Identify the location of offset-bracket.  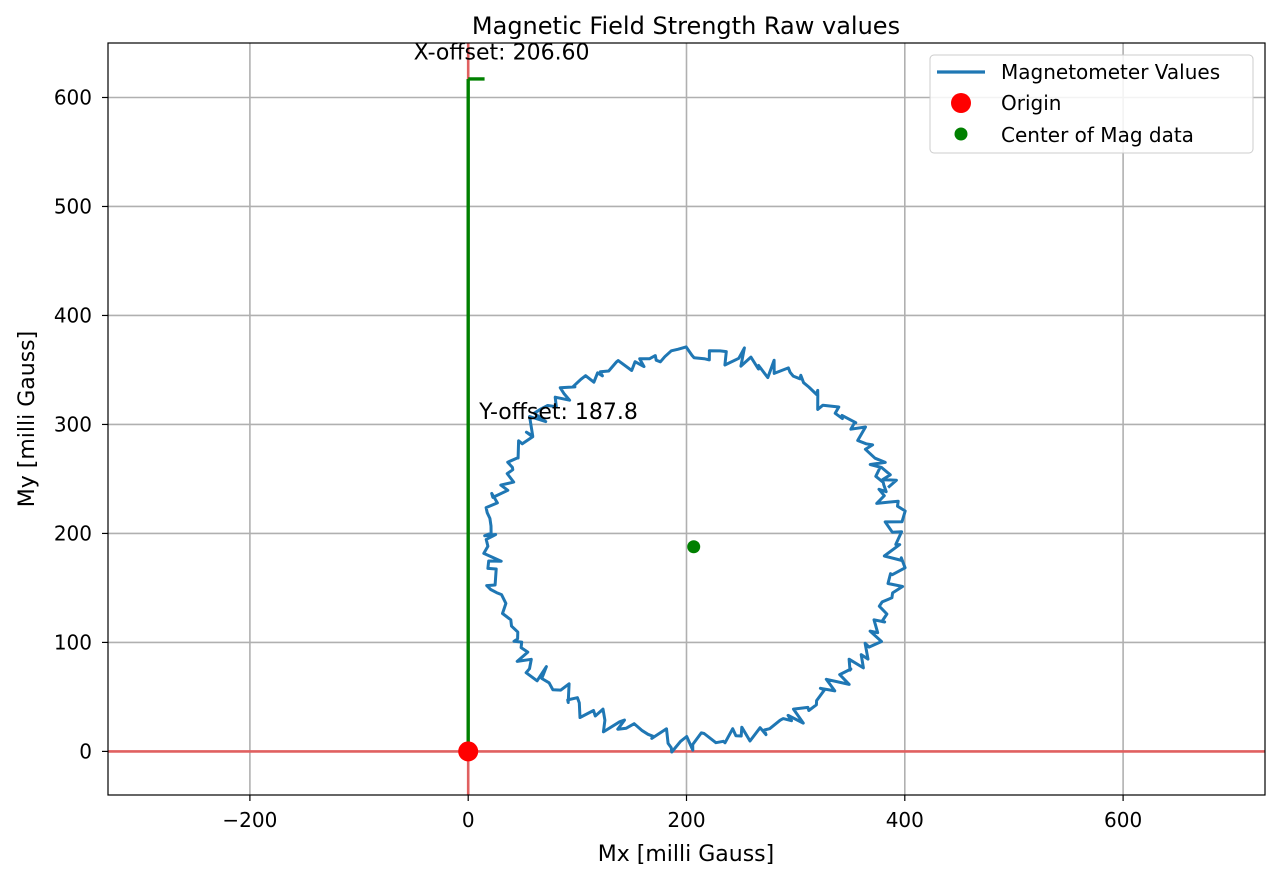
(475, 414).